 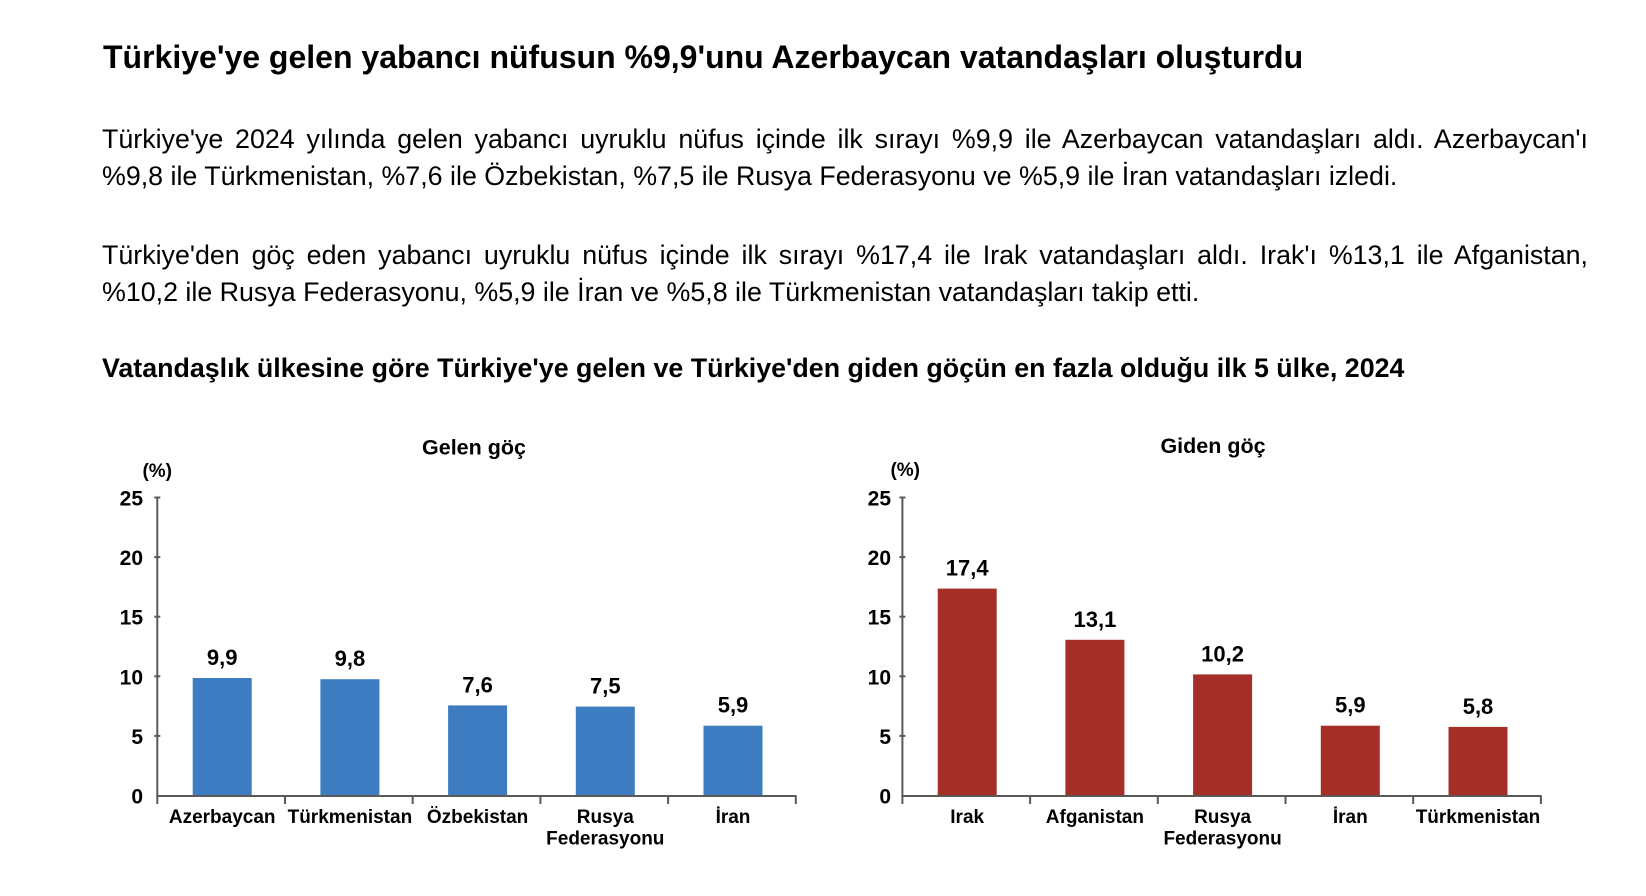 I want to click on svg-text: 7,5, so click(x=605, y=686).